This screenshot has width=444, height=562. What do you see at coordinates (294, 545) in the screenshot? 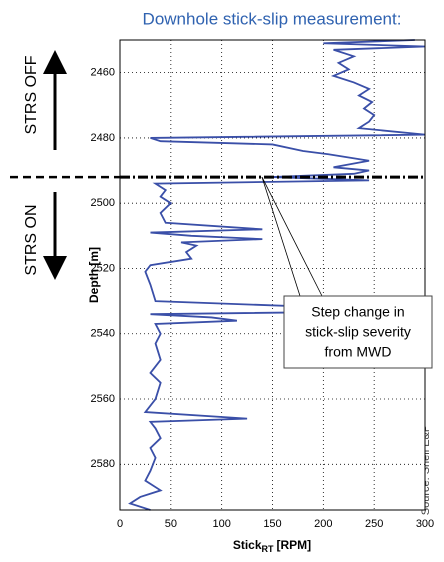
I see `x-label-unit: [RPM]` at bounding box center [294, 545].